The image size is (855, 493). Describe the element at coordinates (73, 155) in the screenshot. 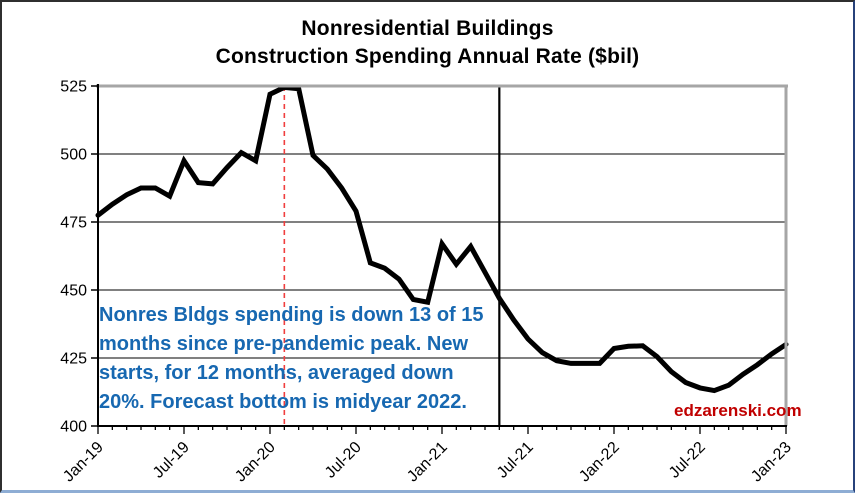

I see `y-tick-label-500: 500` at that location.